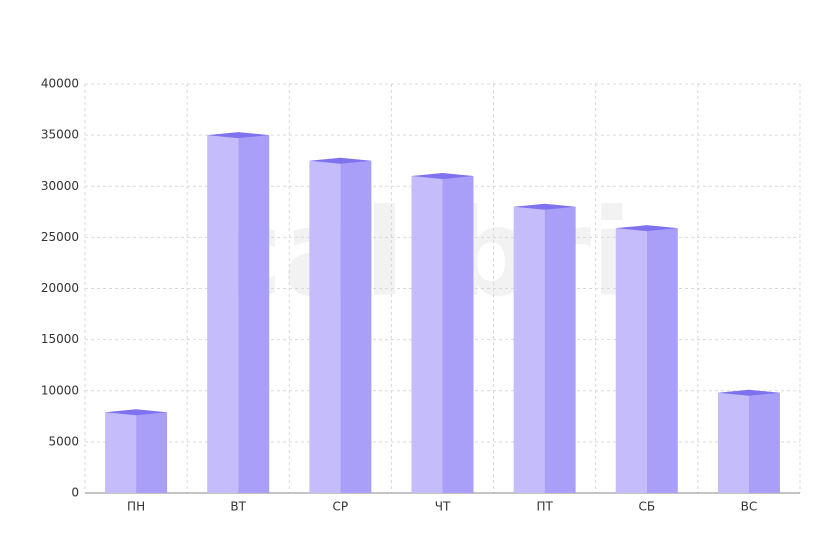  I want to click on y-tick-label: 35000, so click(60, 135).